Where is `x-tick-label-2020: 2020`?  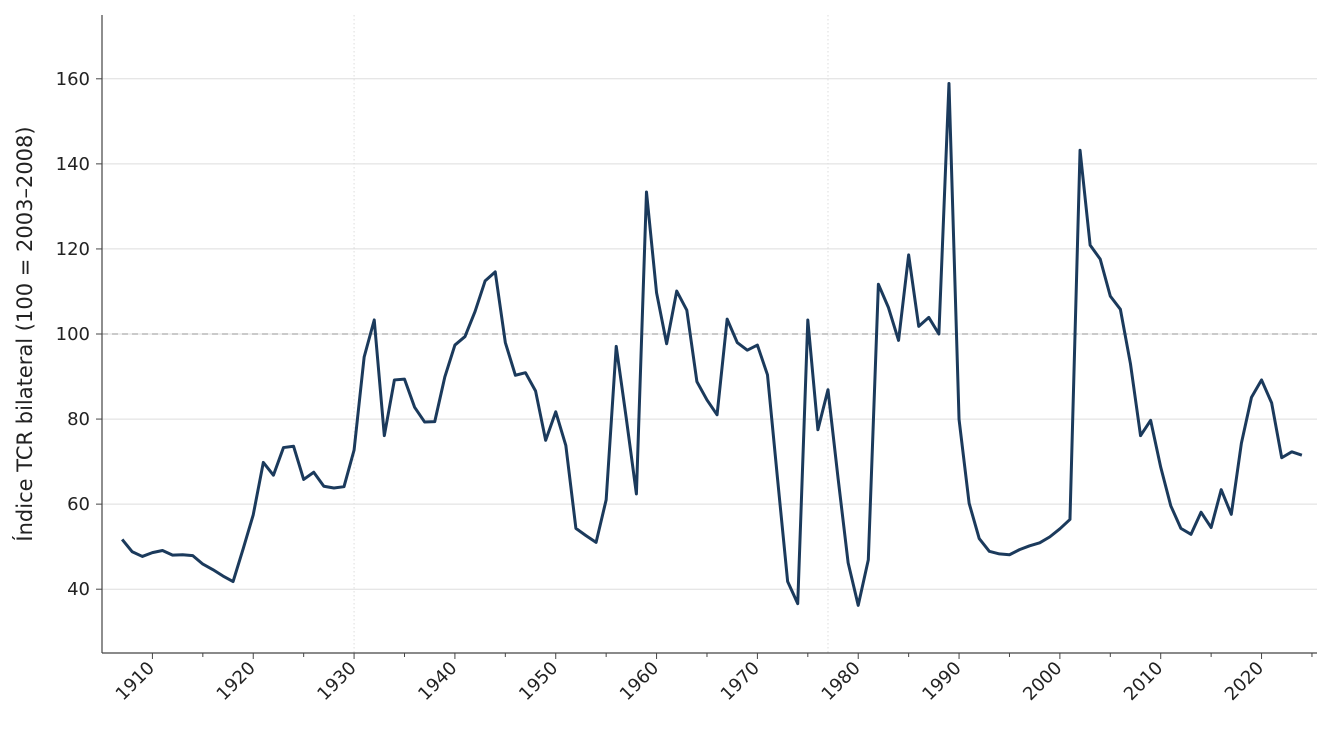
x-tick-label-2020: 2020 is located at coordinates (1244, 681).